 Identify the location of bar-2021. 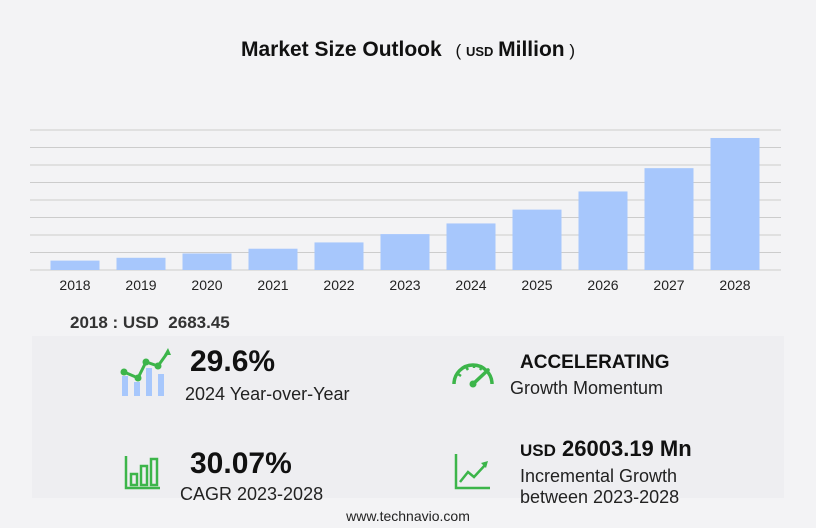
(273, 259).